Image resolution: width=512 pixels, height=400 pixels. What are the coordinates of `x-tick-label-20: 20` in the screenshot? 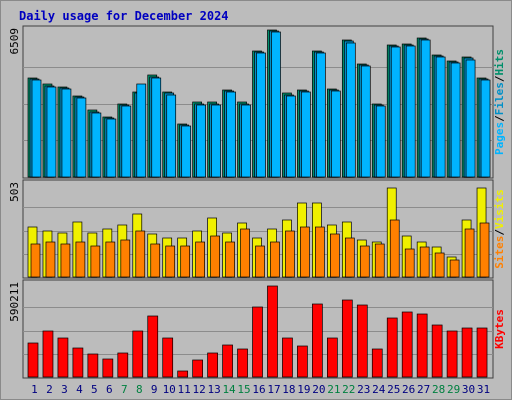 It's located at (318, 389).